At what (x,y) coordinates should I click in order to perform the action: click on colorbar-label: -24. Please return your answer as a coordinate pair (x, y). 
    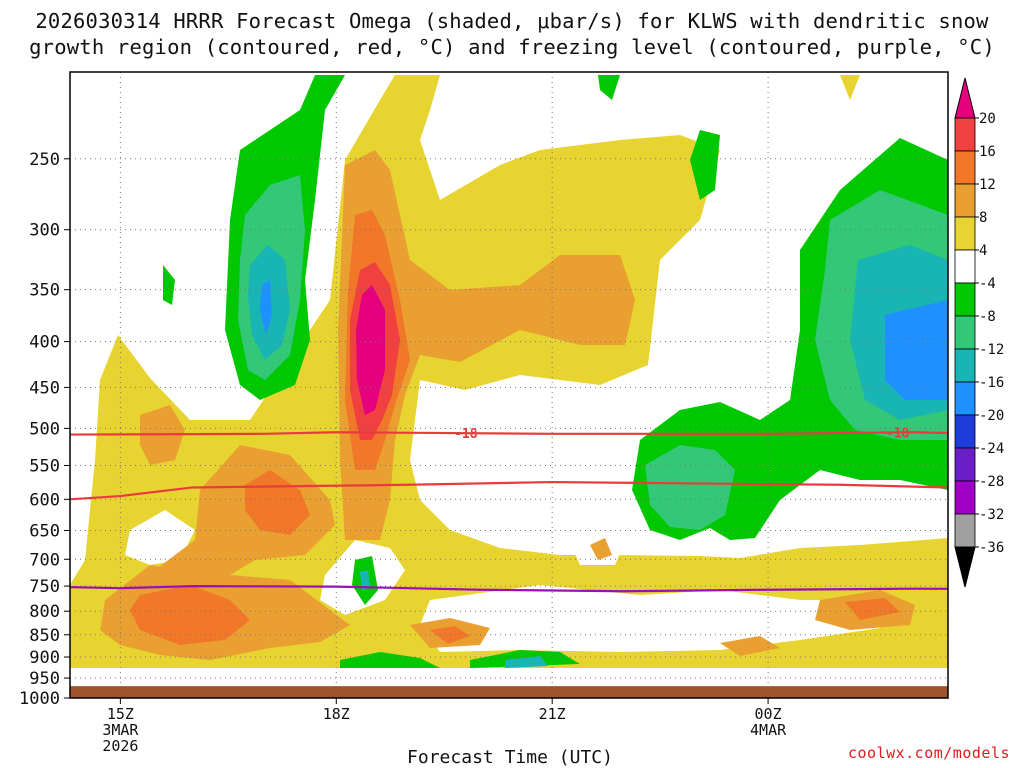
    Looking at the image, I should click on (991, 449).